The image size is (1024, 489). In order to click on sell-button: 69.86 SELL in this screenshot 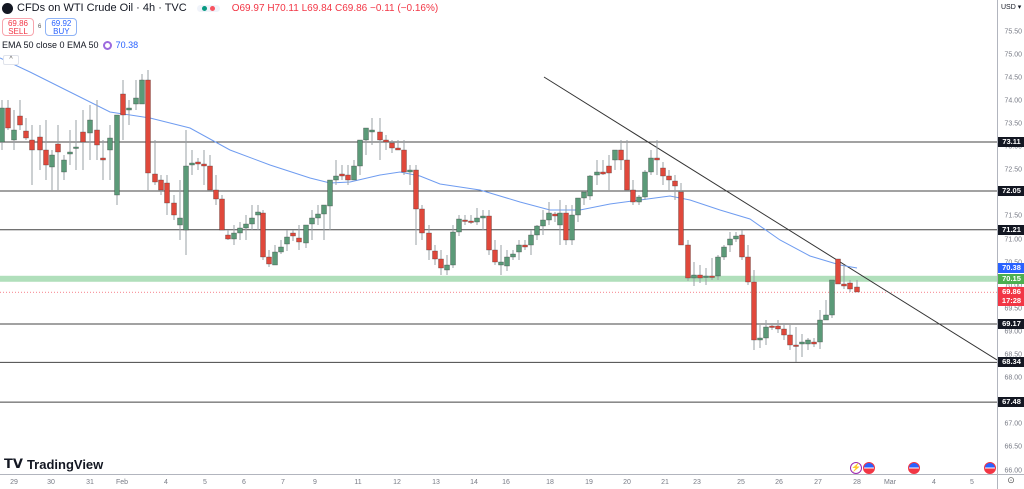, I will do `click(18, 27)`.